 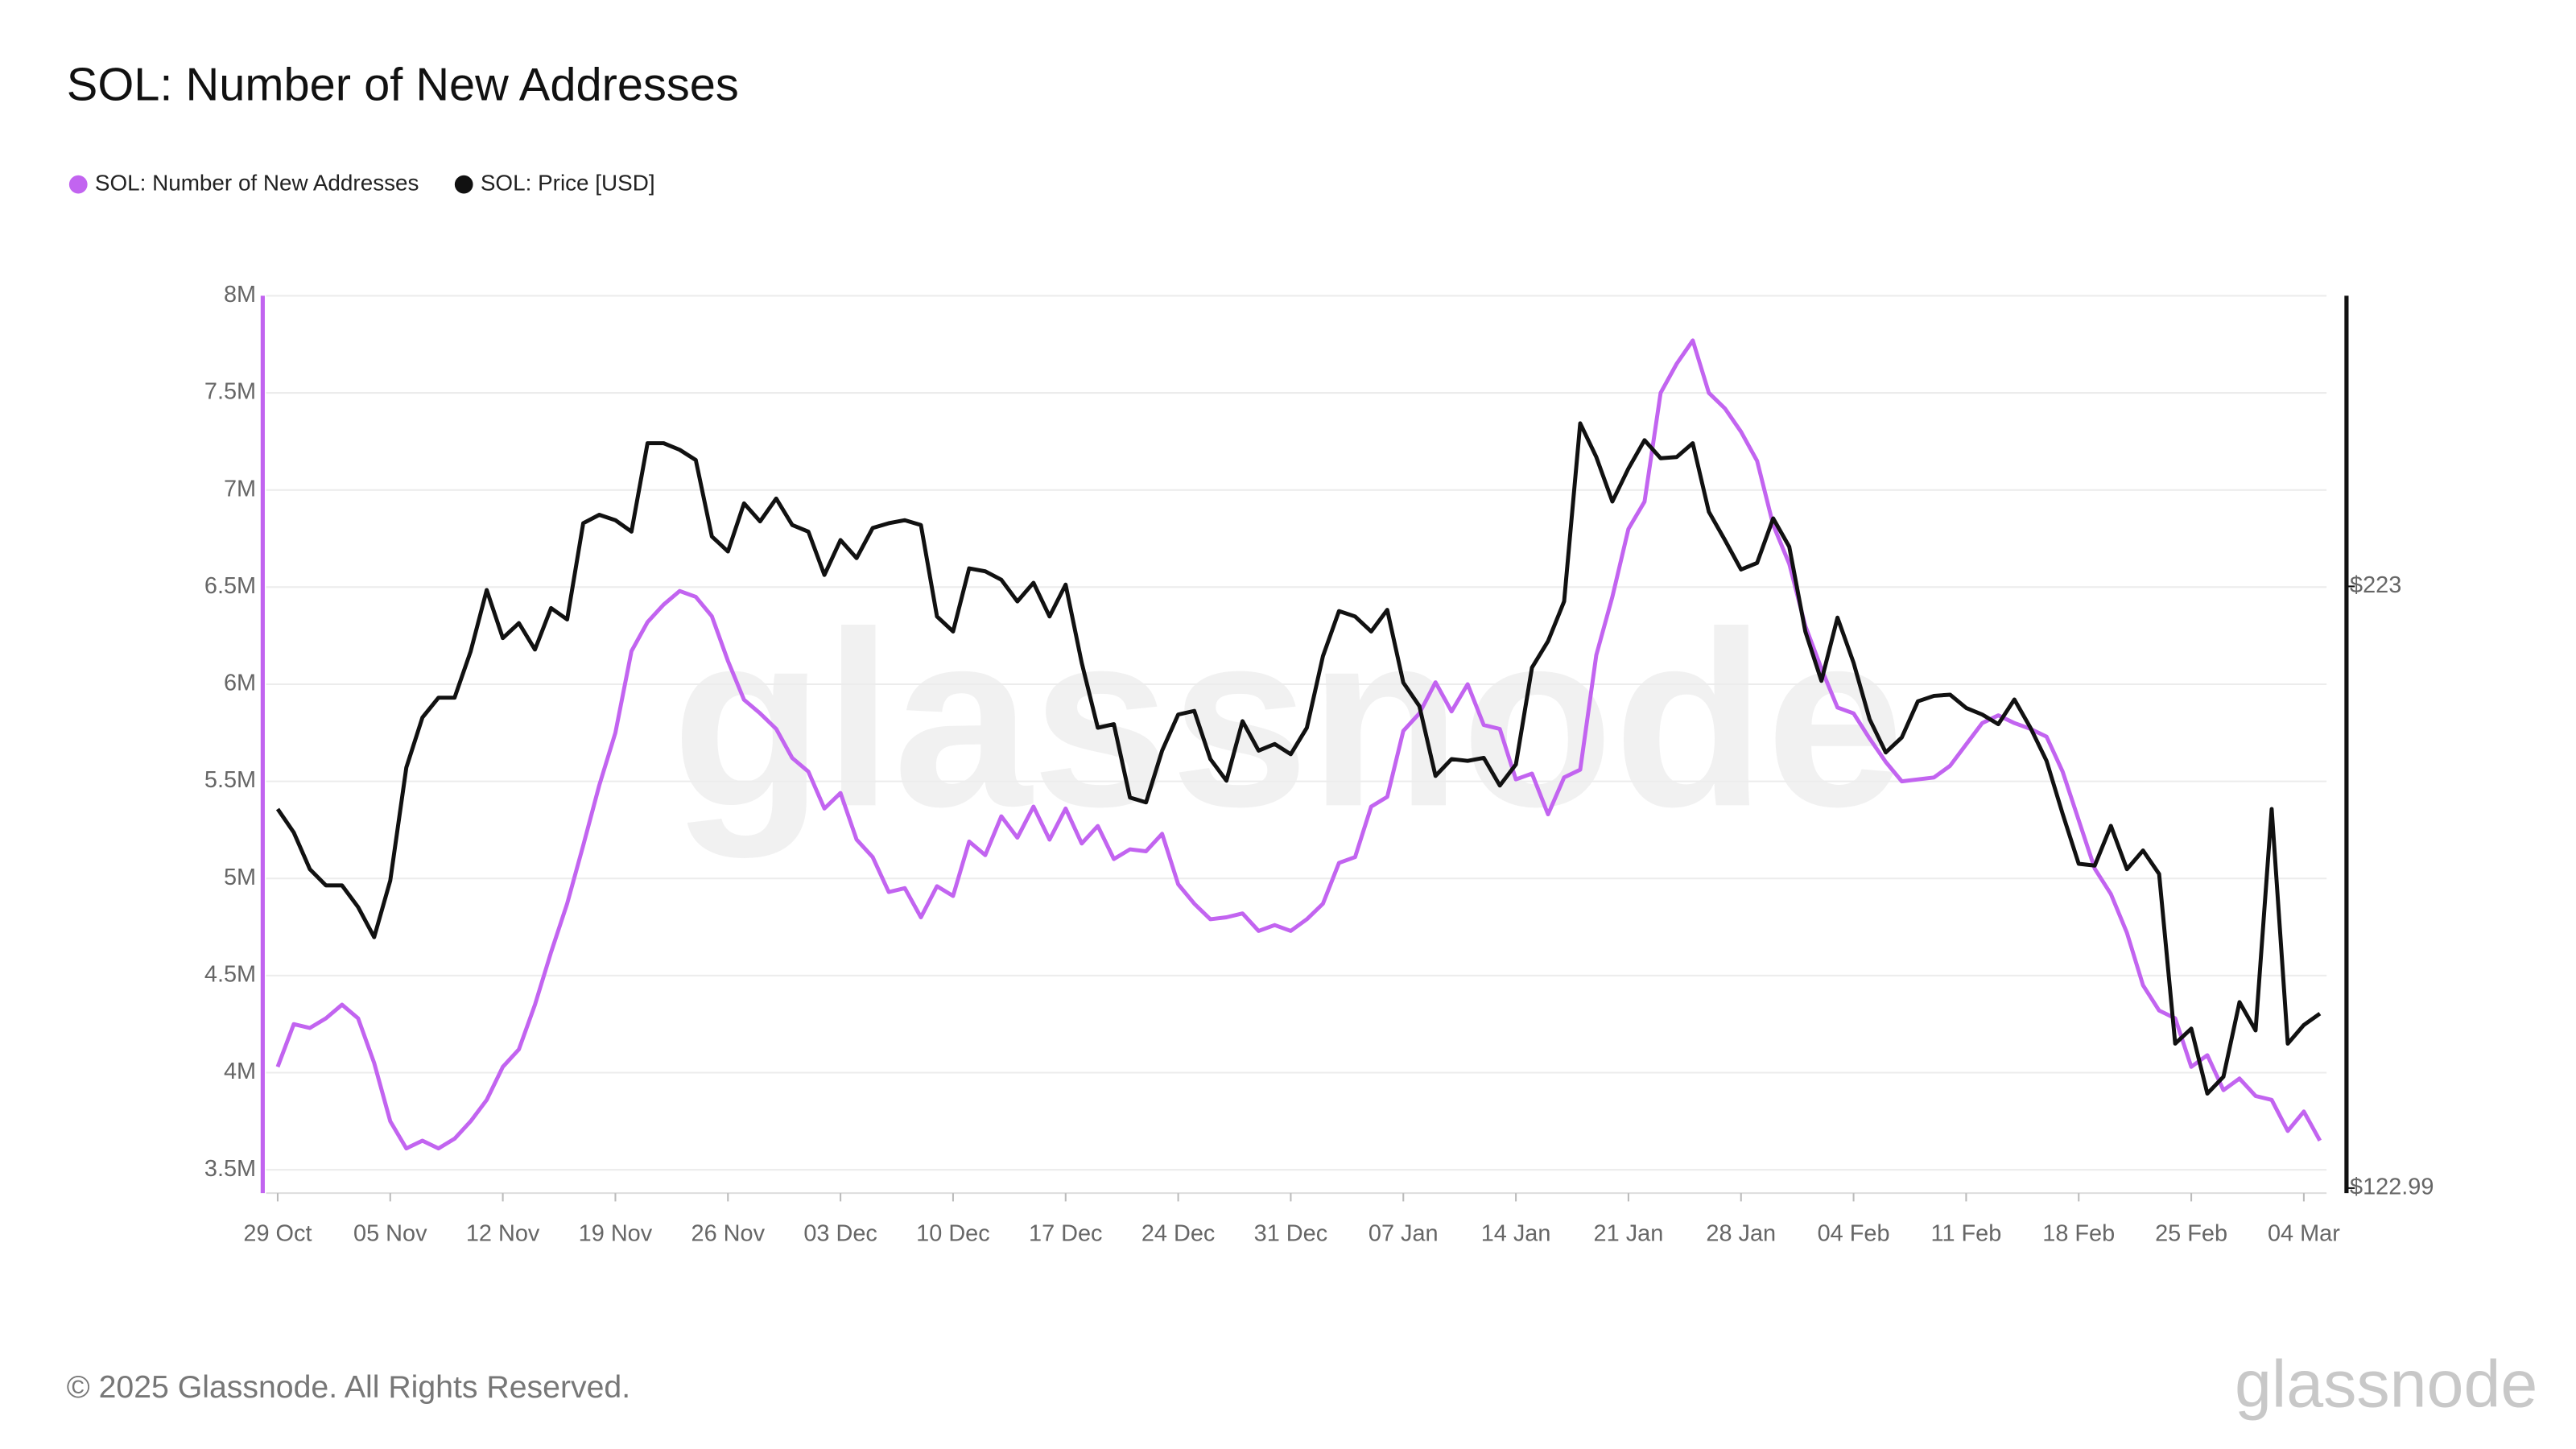 What do you see at coordinates (240, 489) in the screenshot?
I see `y-tick-label: 7M` at bounding box center [240, 489].